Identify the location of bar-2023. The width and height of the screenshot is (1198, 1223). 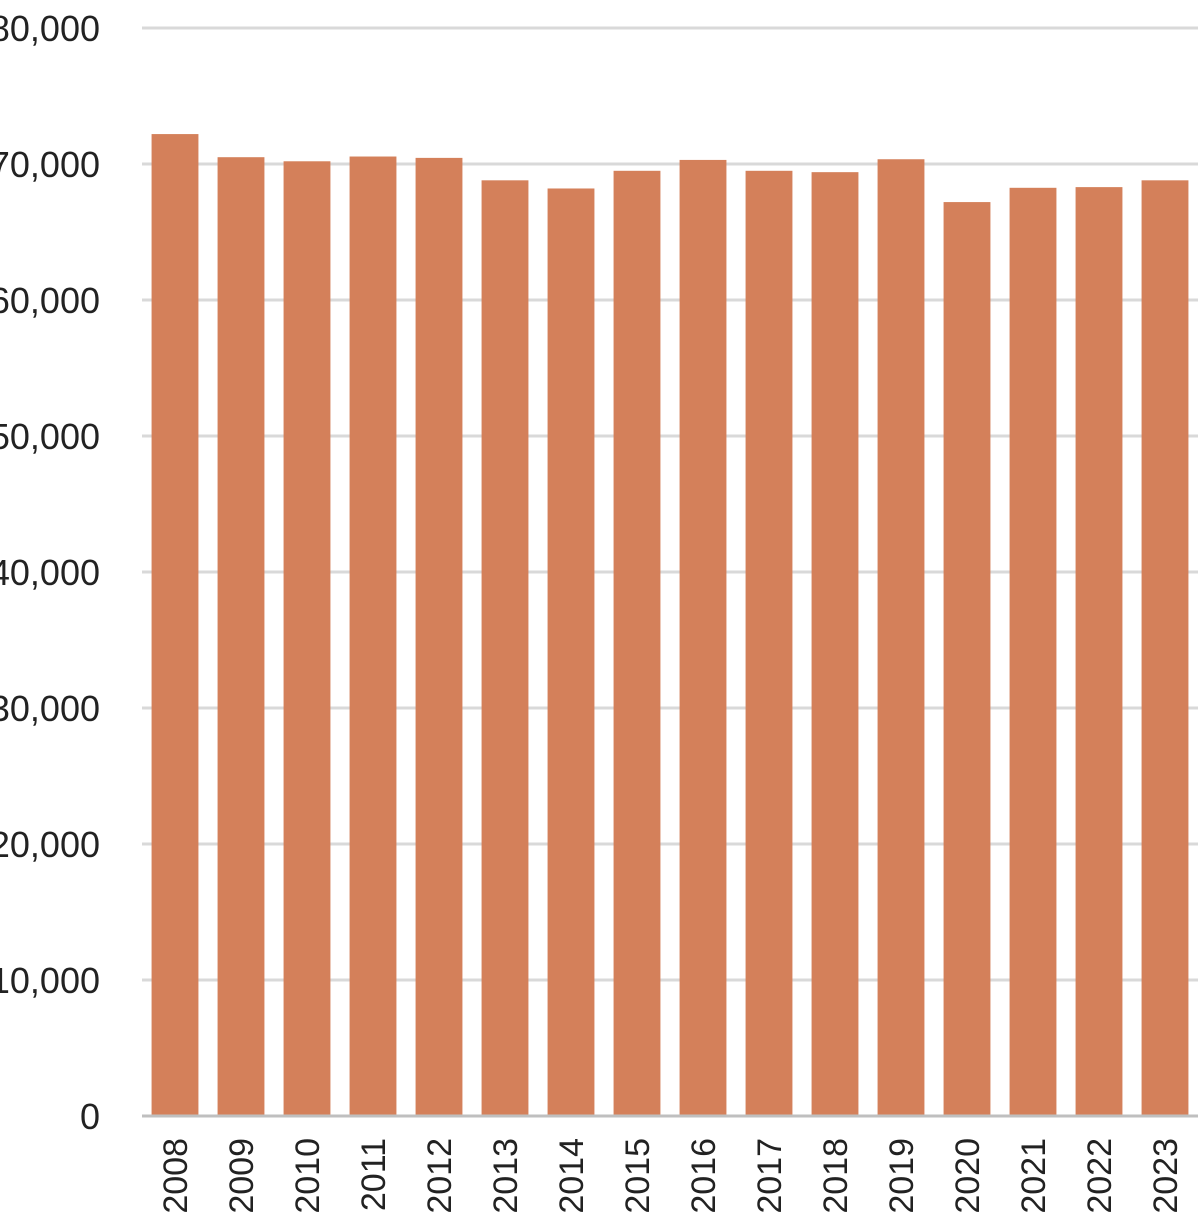
(1165, 648).